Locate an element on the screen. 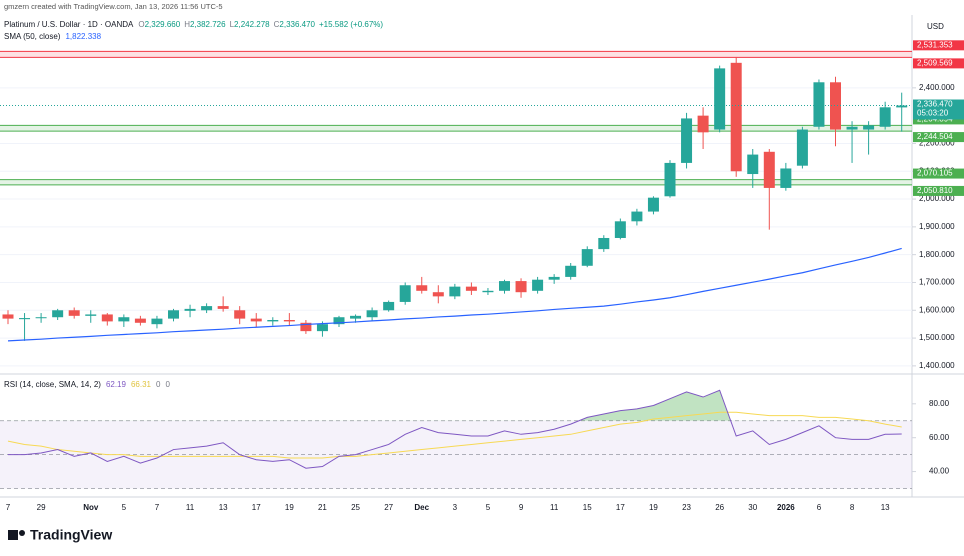 The height and width of the screenshot is (556, 964). brand-logo: TradingView is located at coordinates (60, 535).